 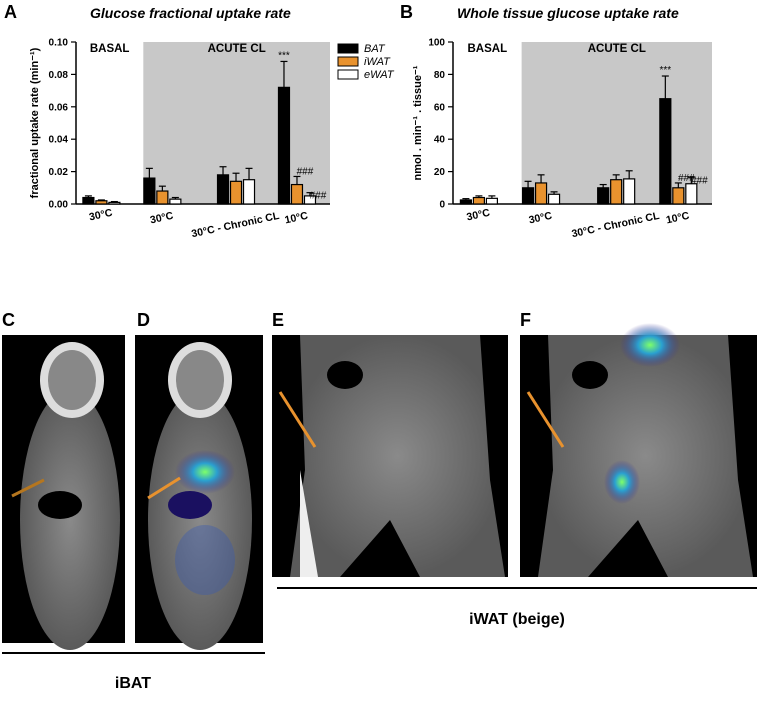 What do you see at coordinates (59, 205) in the screenshot?
I see `y-tick-label: 0.00` at bounding box center [59, 205].